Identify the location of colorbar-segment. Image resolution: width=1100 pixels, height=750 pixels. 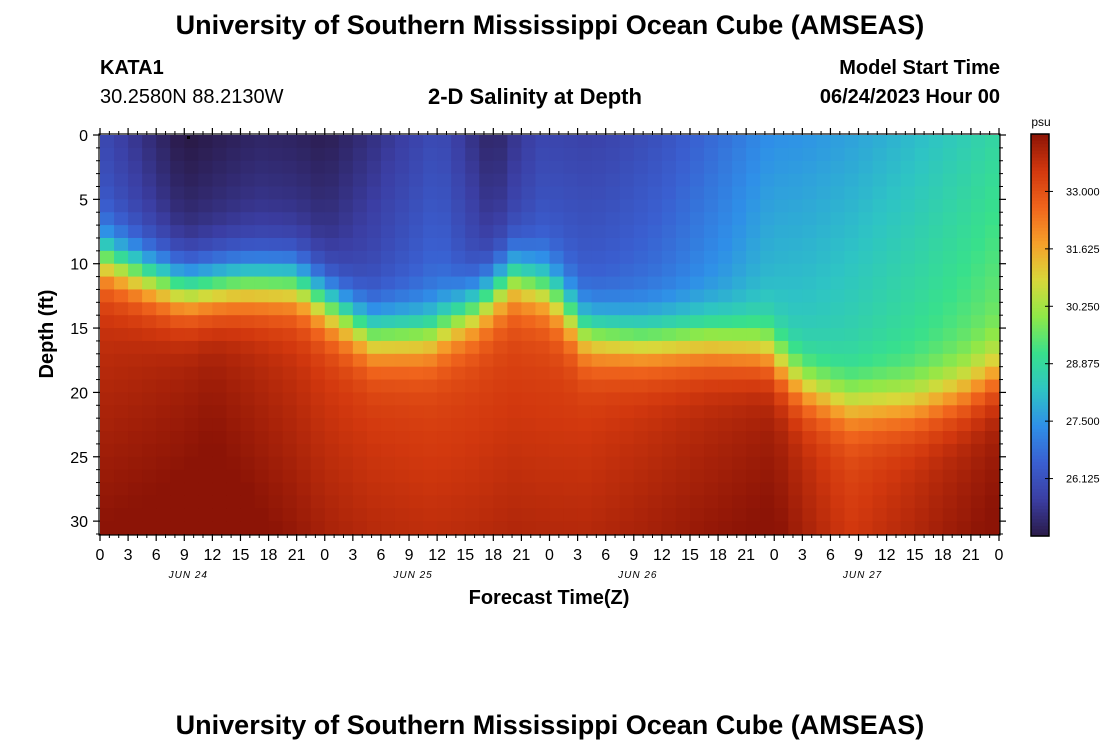
(1040, 203).